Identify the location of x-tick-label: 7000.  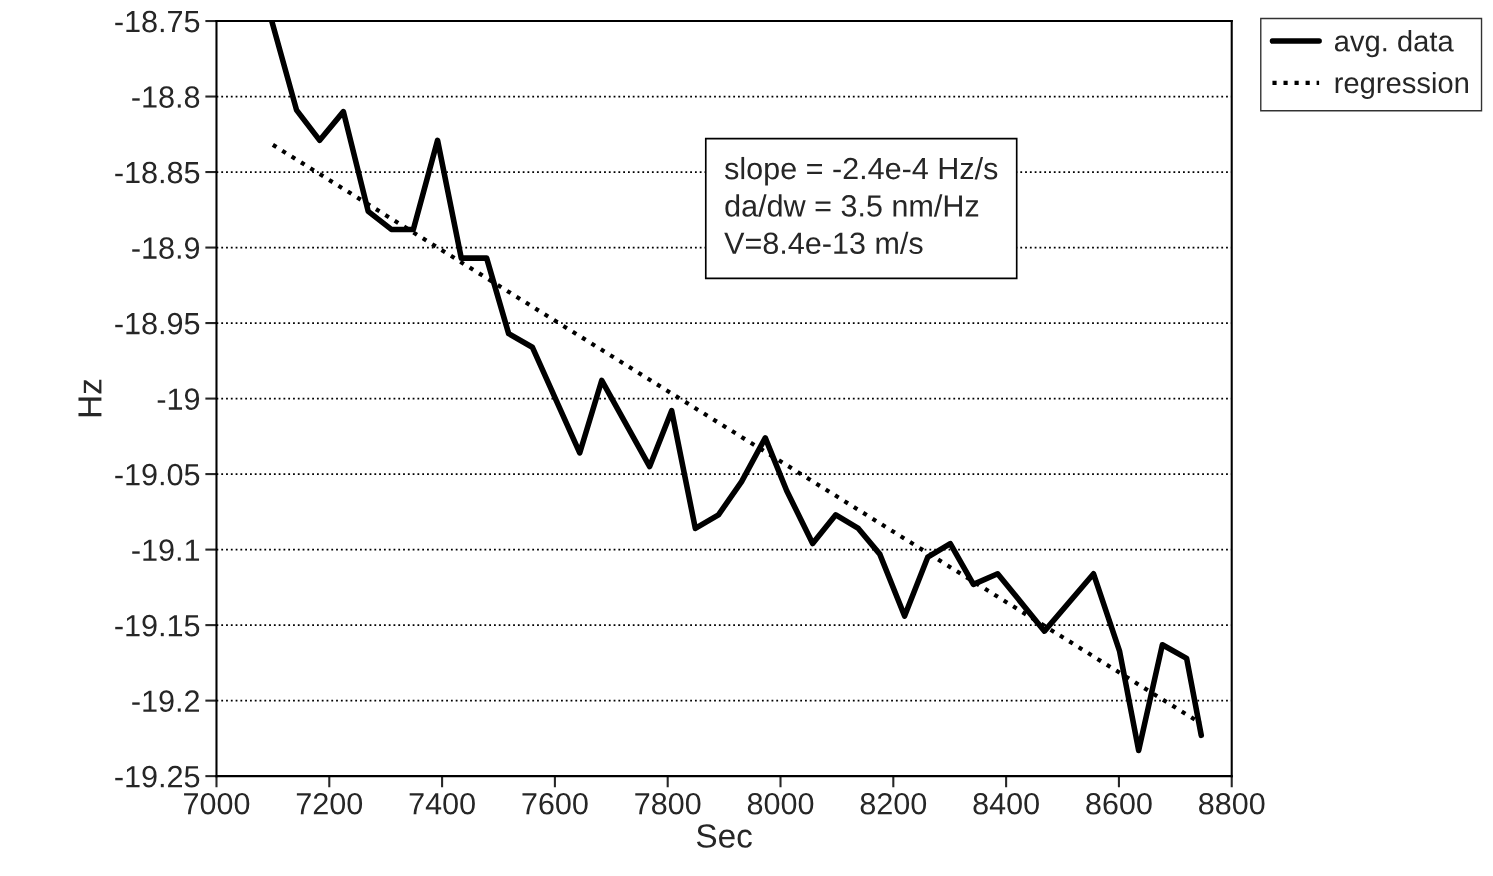
(217, 803).